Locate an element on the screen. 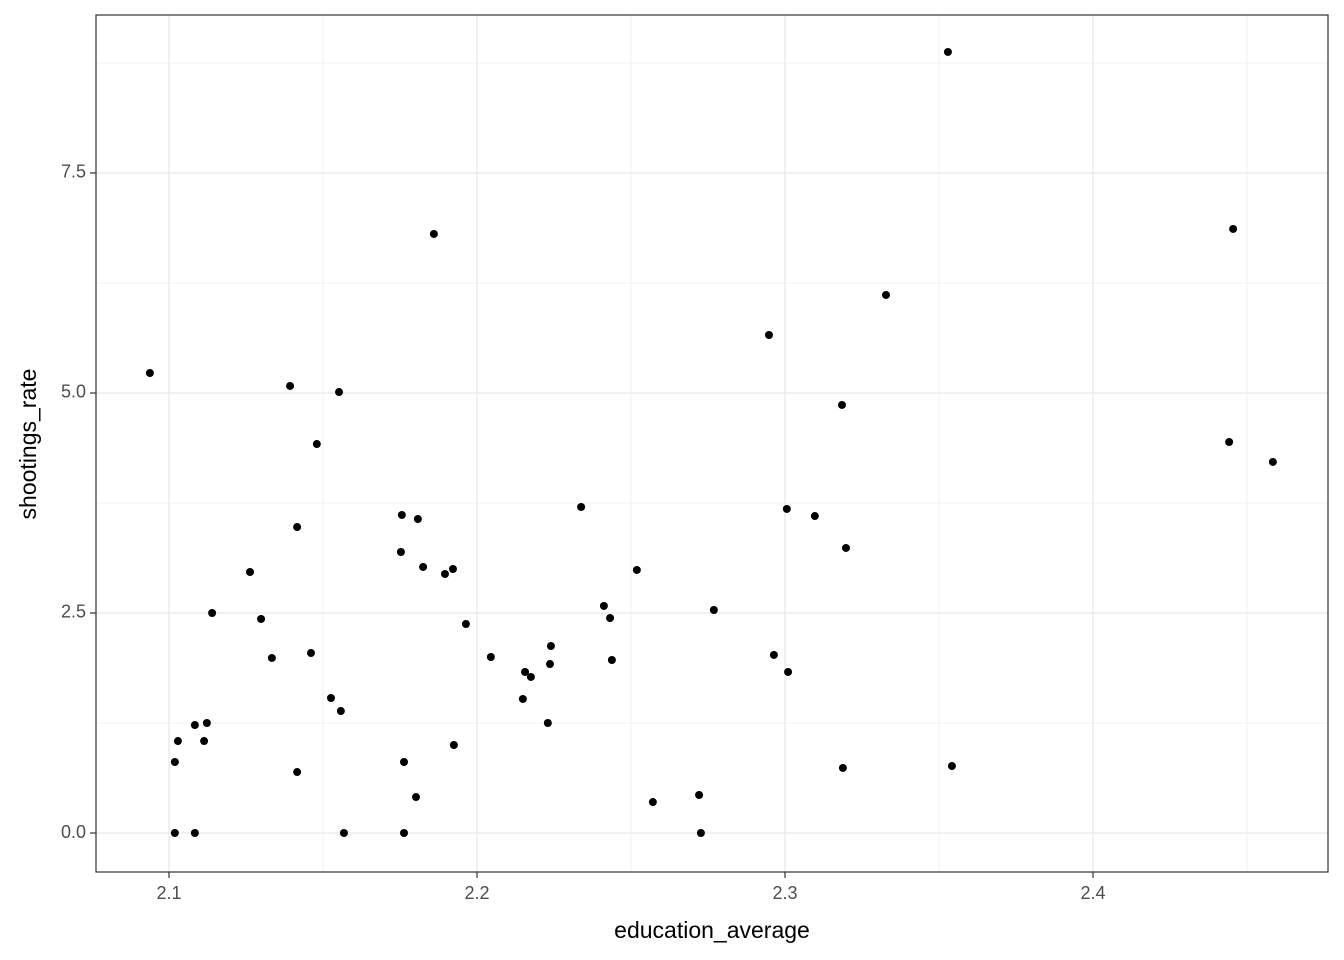  x-axis-title: education_average is located at coordinates (712, 930).